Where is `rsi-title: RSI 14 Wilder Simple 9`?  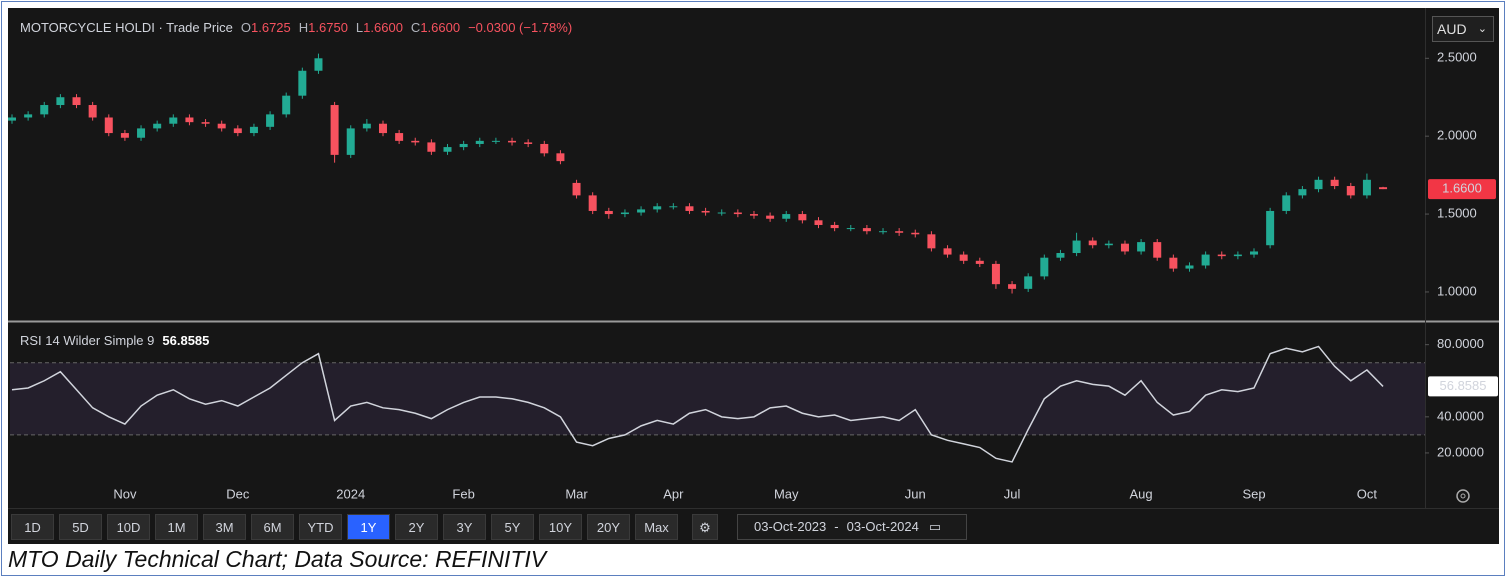 rsi-title: RSI 14 Wilder Simple 9 is located at coordinates (87, 340).